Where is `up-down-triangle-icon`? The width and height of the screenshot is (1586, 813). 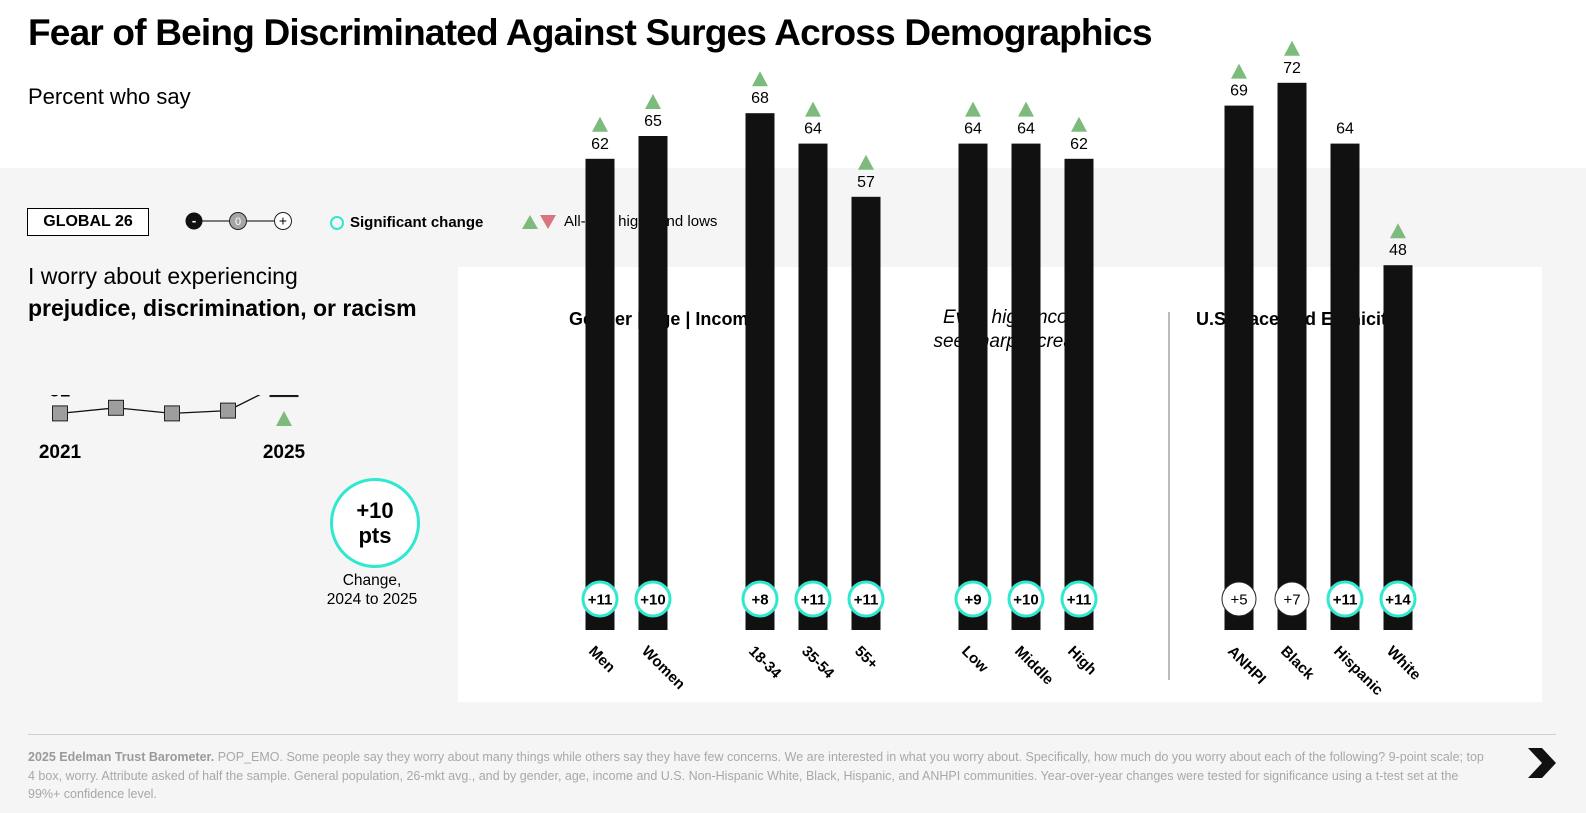
up-down-triangle-icon is located at coordinates (539, 221).